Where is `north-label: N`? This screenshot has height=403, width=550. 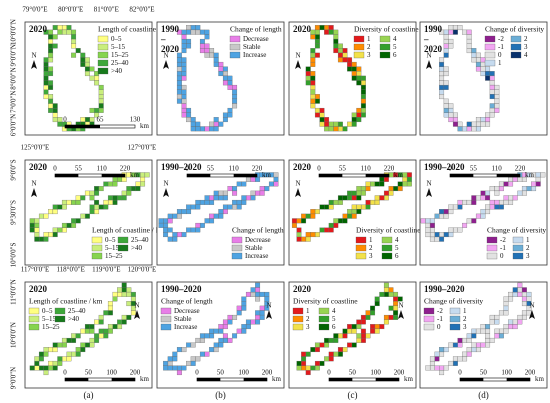 north-label: N is located at coordinates (297, 184).